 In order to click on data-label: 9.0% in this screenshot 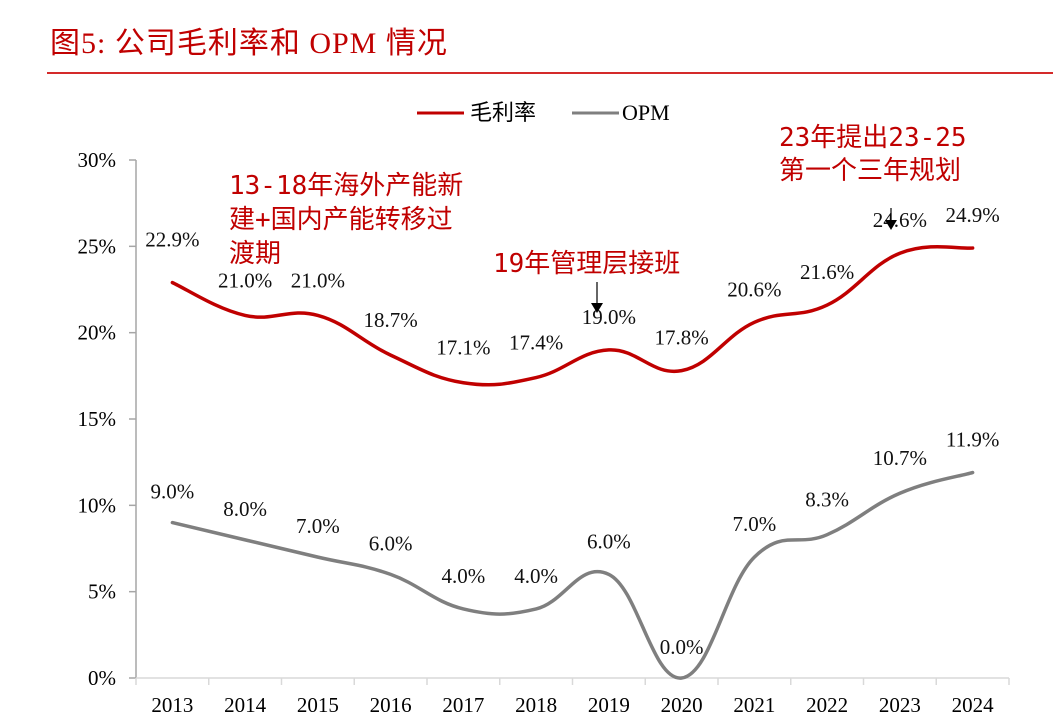, I will do `click(173, 492)`.